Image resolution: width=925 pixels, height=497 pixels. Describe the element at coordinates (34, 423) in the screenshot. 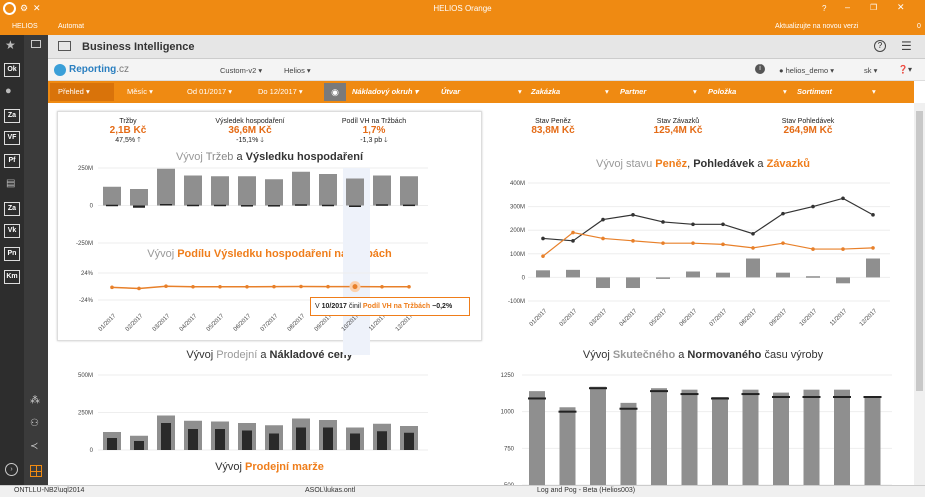

I see `tree-icon: ⚇` at that location.